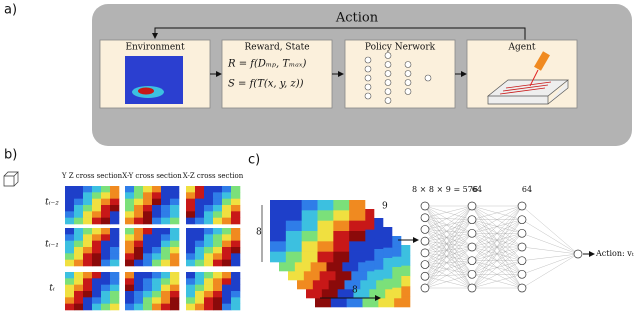 This screenshot has width=640, height=316. What do you see at coordinates (528, 92) in the screenshot?
I see `agent-plate` at bounding box center [528, 92].